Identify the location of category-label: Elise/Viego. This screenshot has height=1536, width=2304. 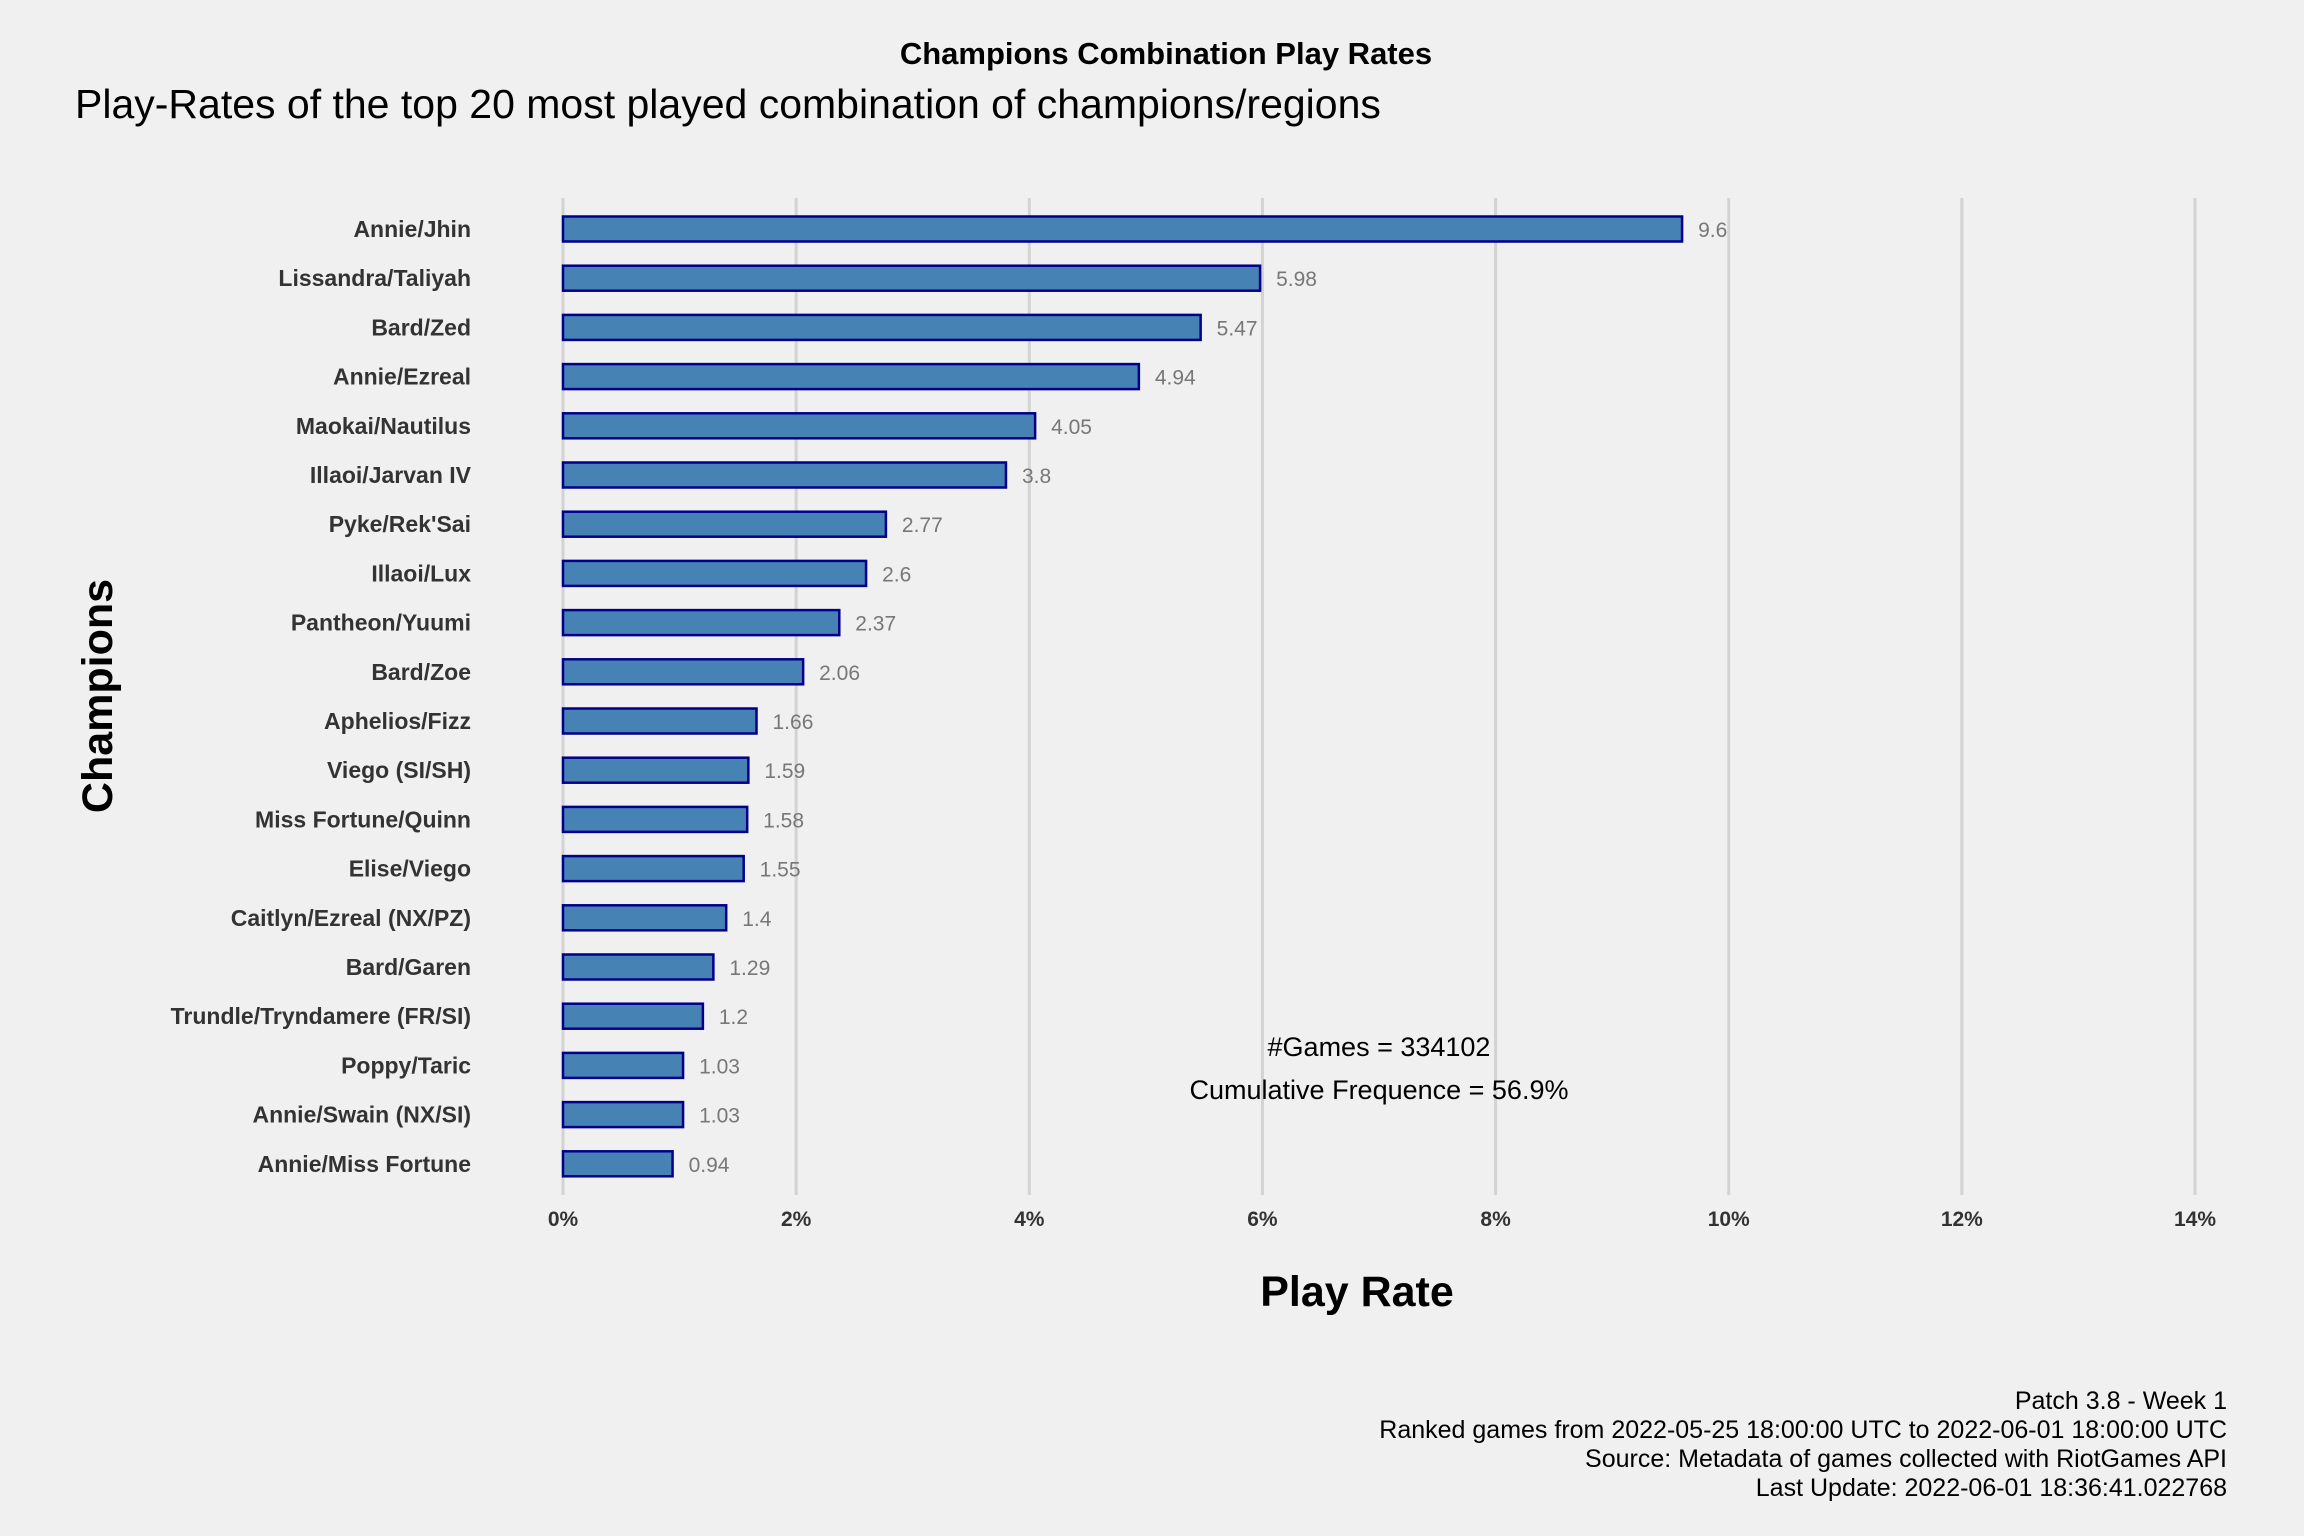
(410, 869).